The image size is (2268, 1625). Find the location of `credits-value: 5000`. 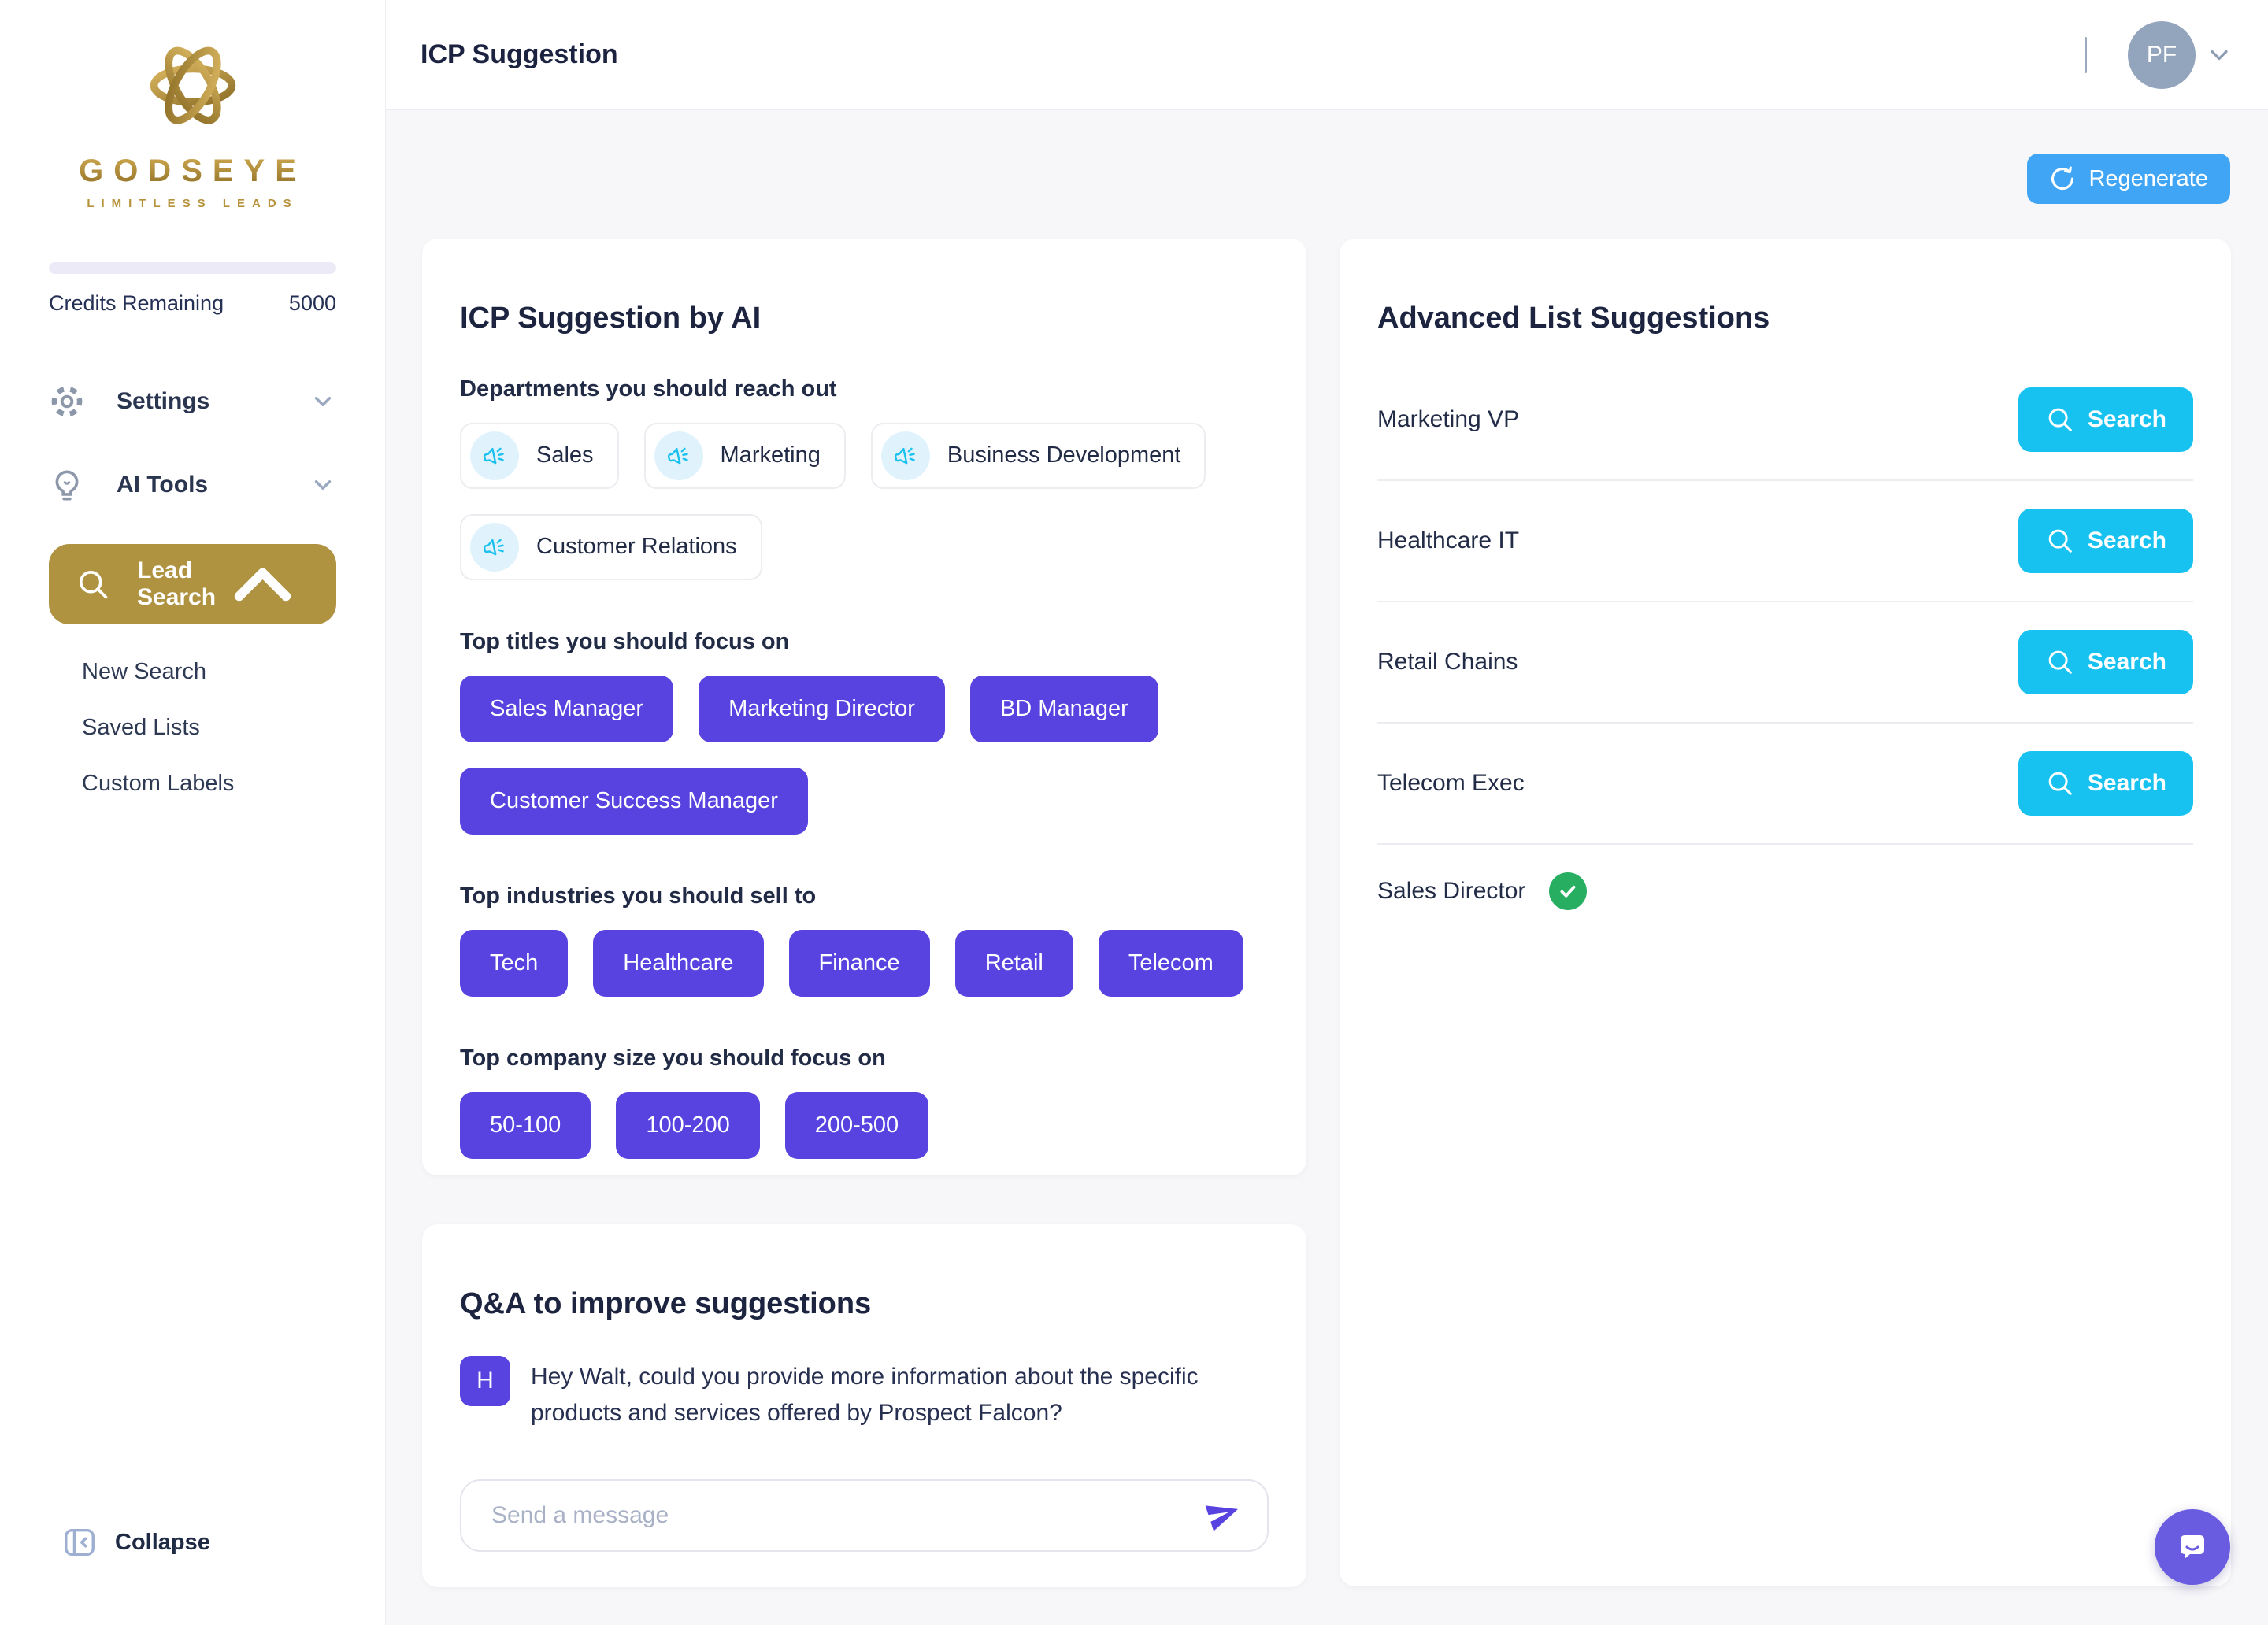

credits-value: 5000 is located at coordinates (312, 303).